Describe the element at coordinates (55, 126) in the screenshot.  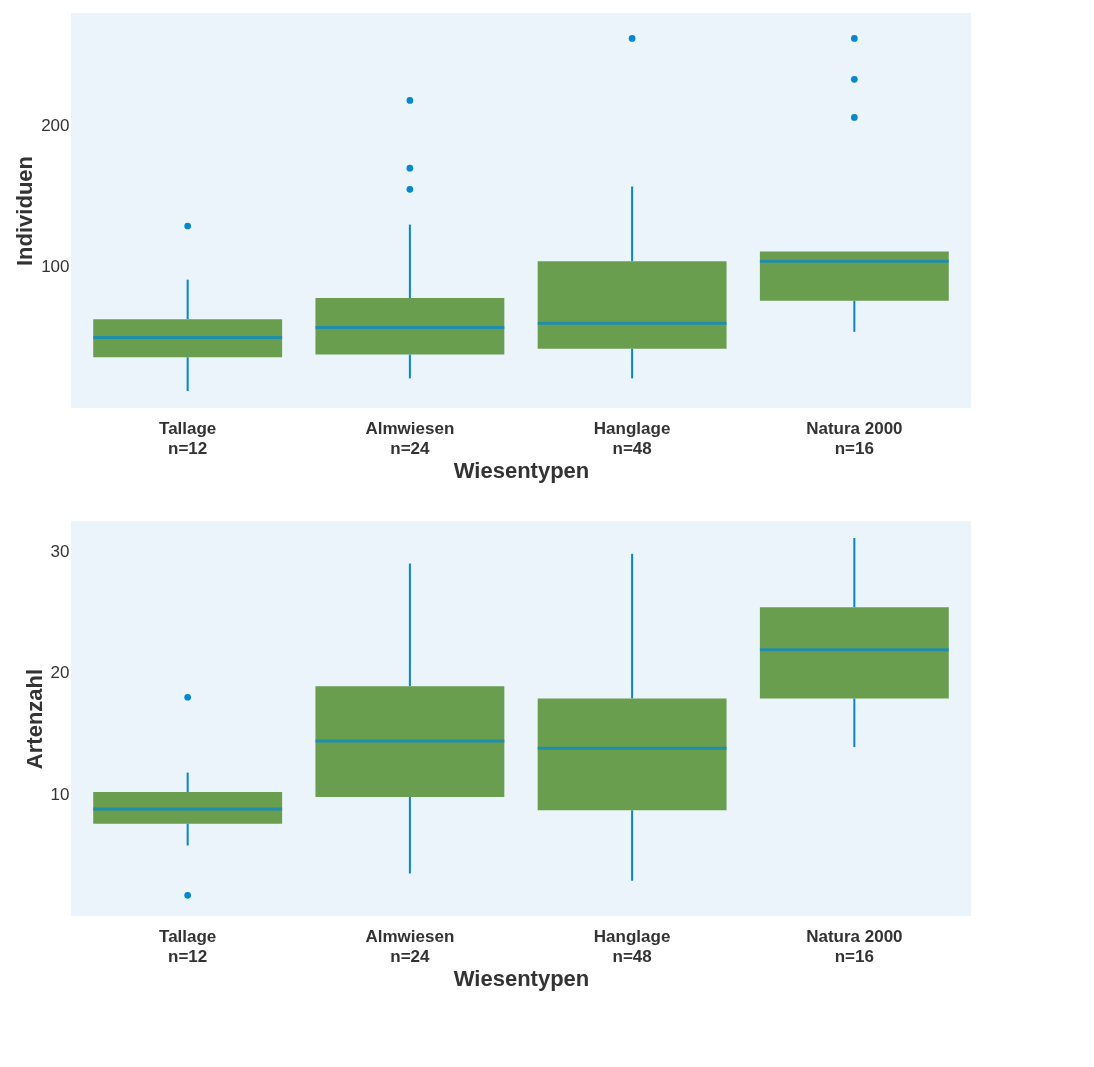
I see `y-tick-label: 200` at that location.